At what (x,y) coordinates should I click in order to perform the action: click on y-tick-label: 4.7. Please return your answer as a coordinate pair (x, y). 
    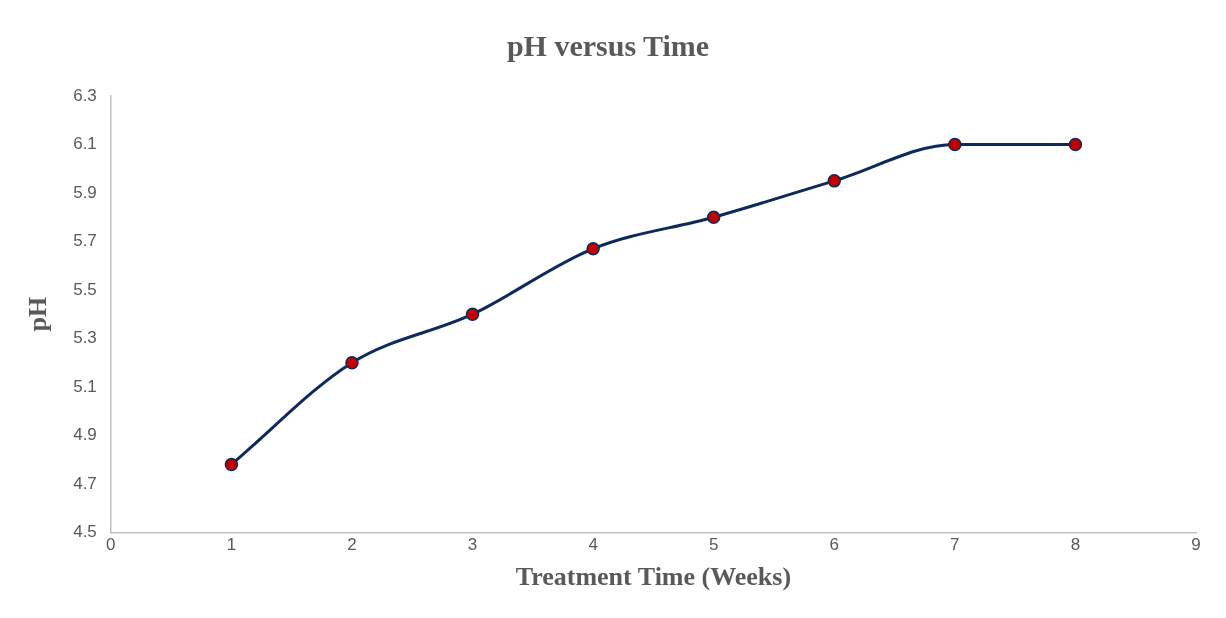
    Looking at the image, I should click on (85, 483).